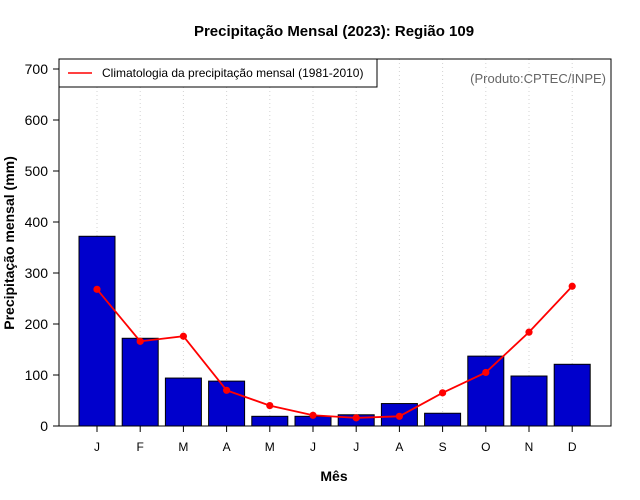 The image size is (640, 500). Describe the element at coordinates (333, 476) in the screenshot. I see `x-axis-label: Mês` at that location.